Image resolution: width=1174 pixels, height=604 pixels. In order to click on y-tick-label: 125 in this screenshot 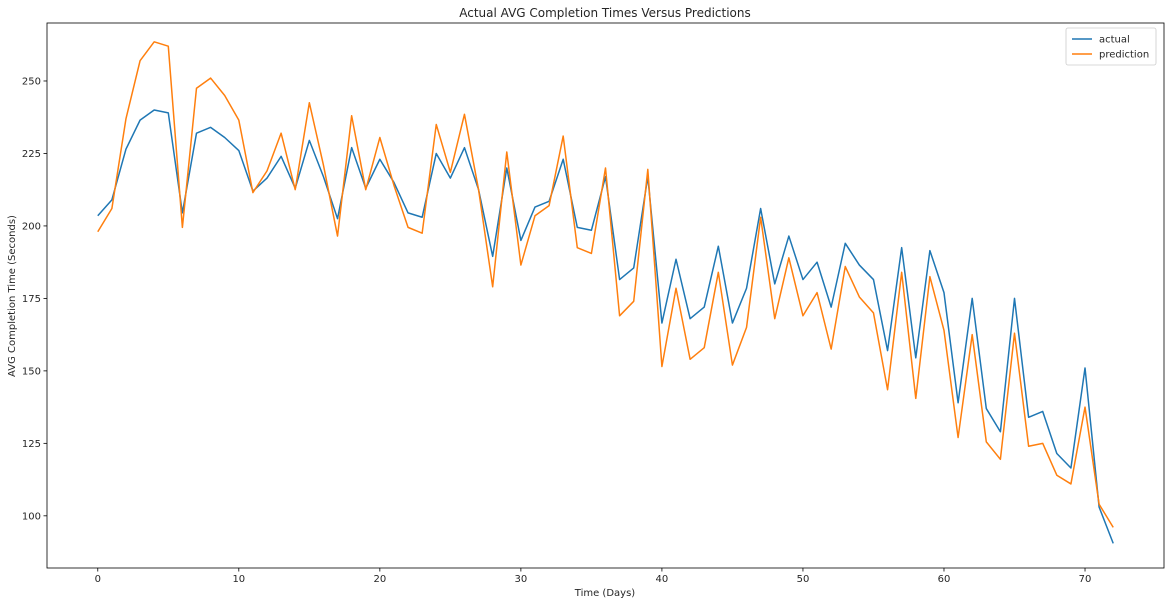, I will do `click(31, 444)`.